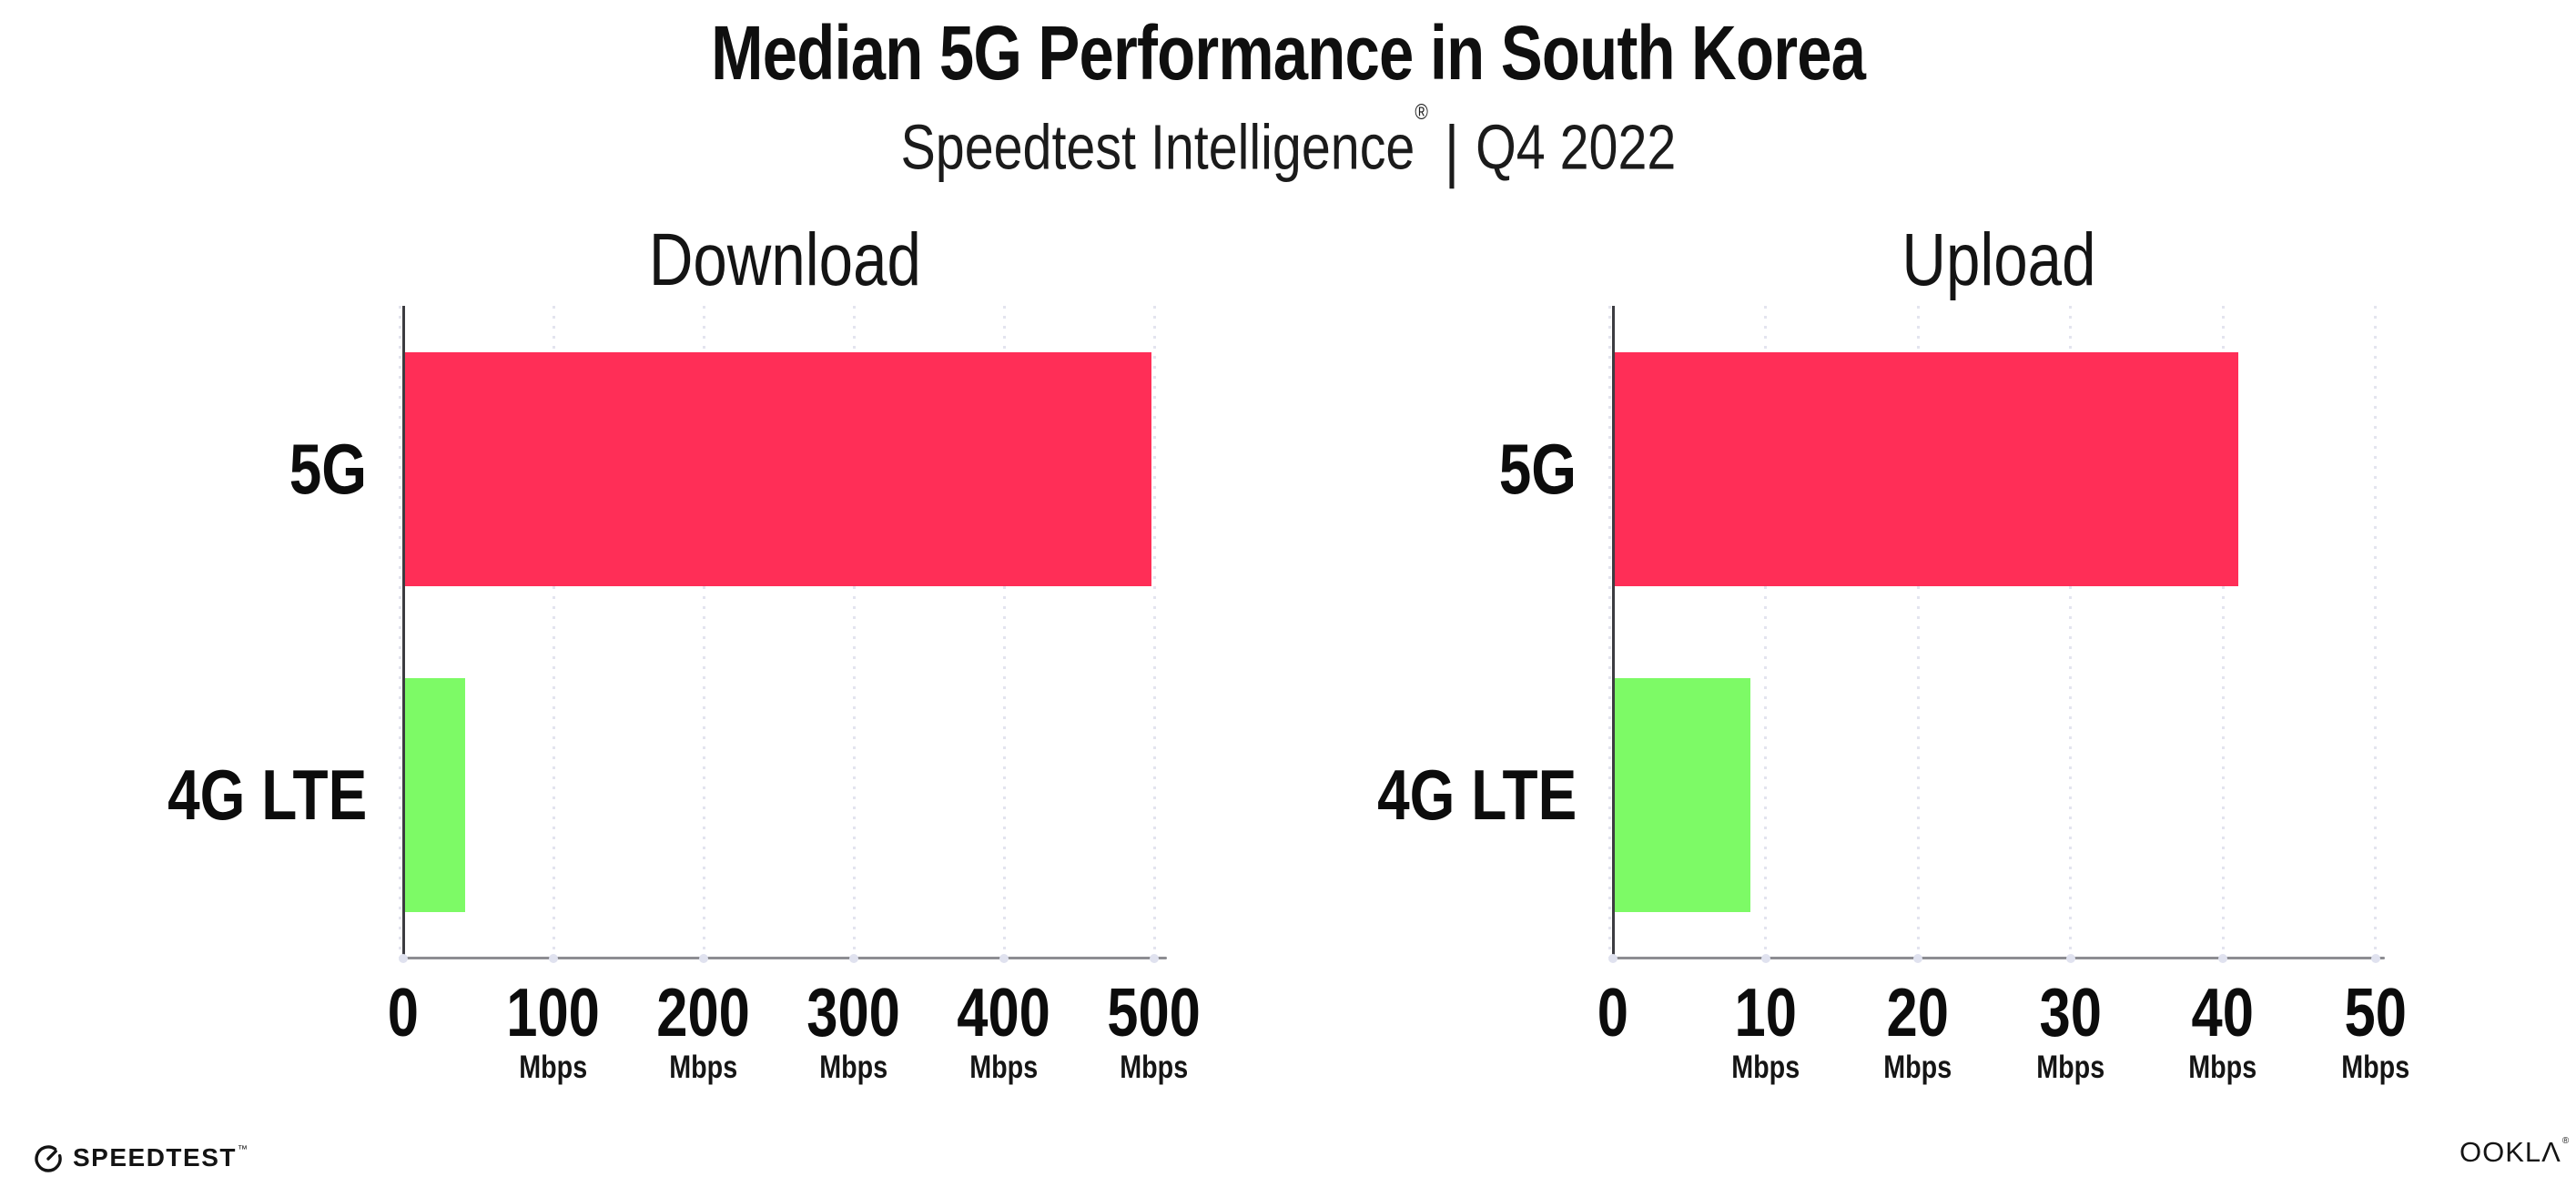 Image resolution: width=2576 pixels, height=1197 pixels. Describe the element at coordinates (1613, 633) in the screenshot. I see `upload-y-axis-line` at that location.